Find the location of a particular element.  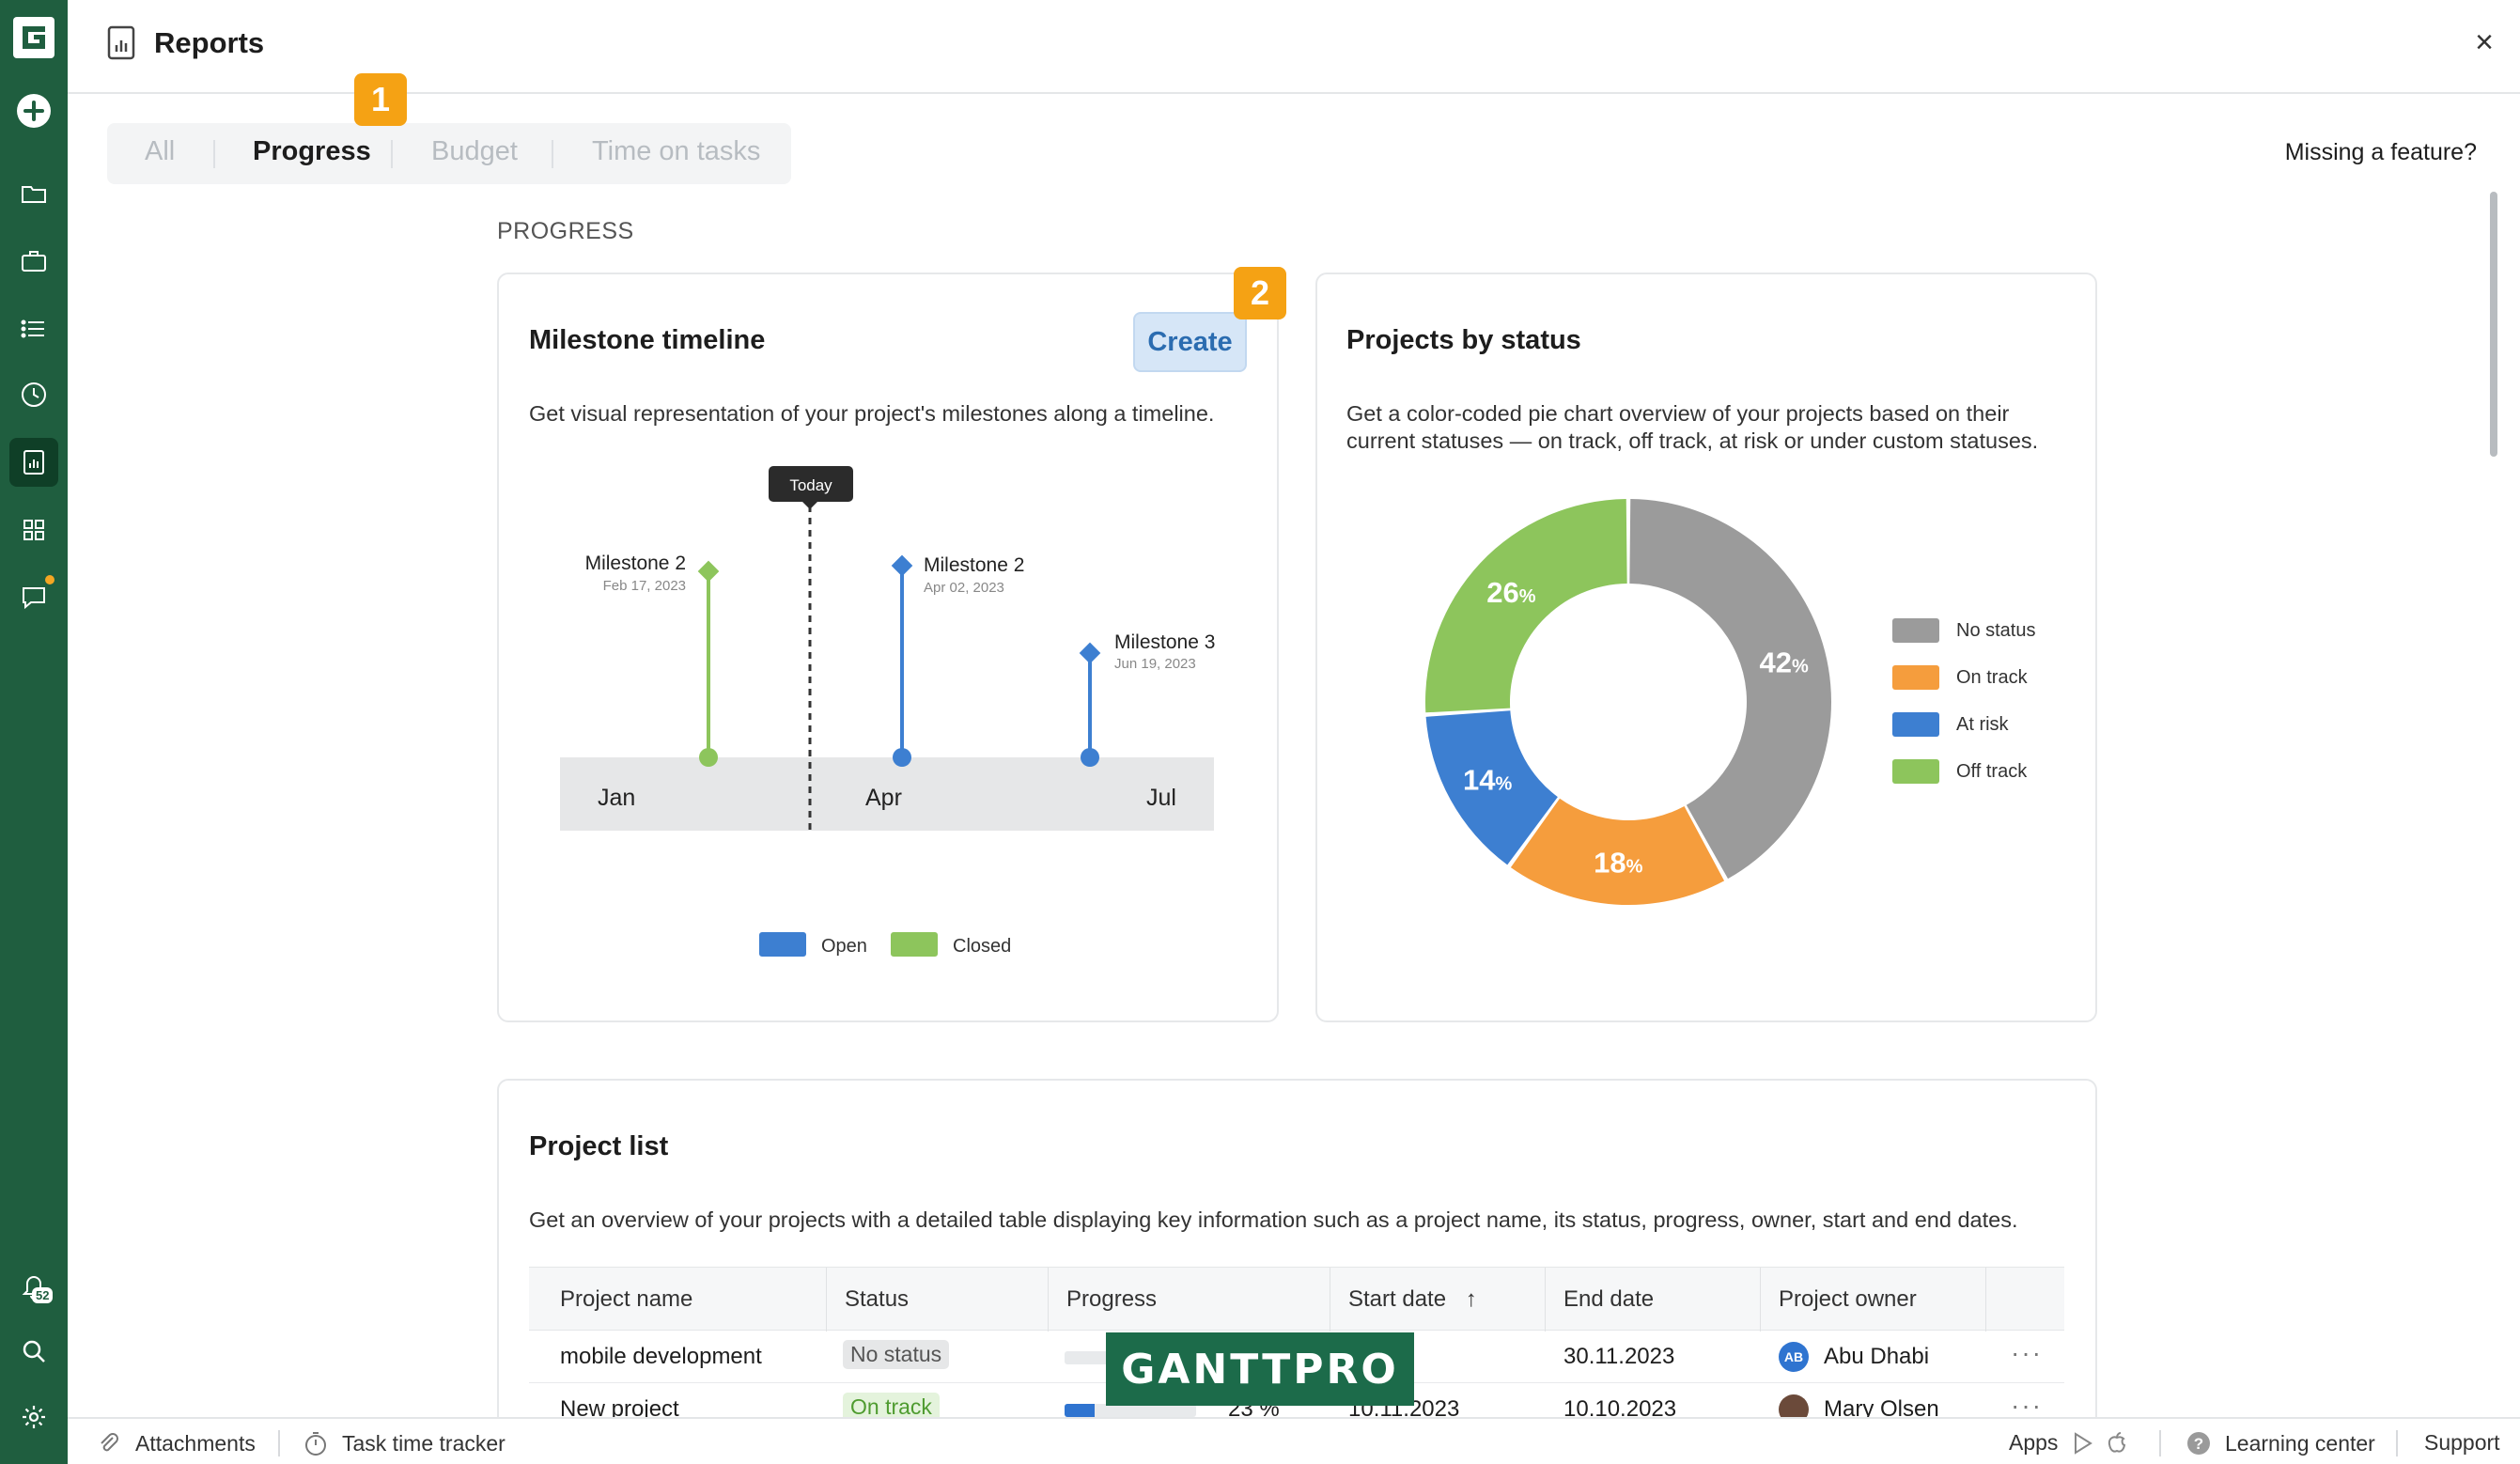

project-owner: Abu Dhabi is located at coordinates (1877, 1357).